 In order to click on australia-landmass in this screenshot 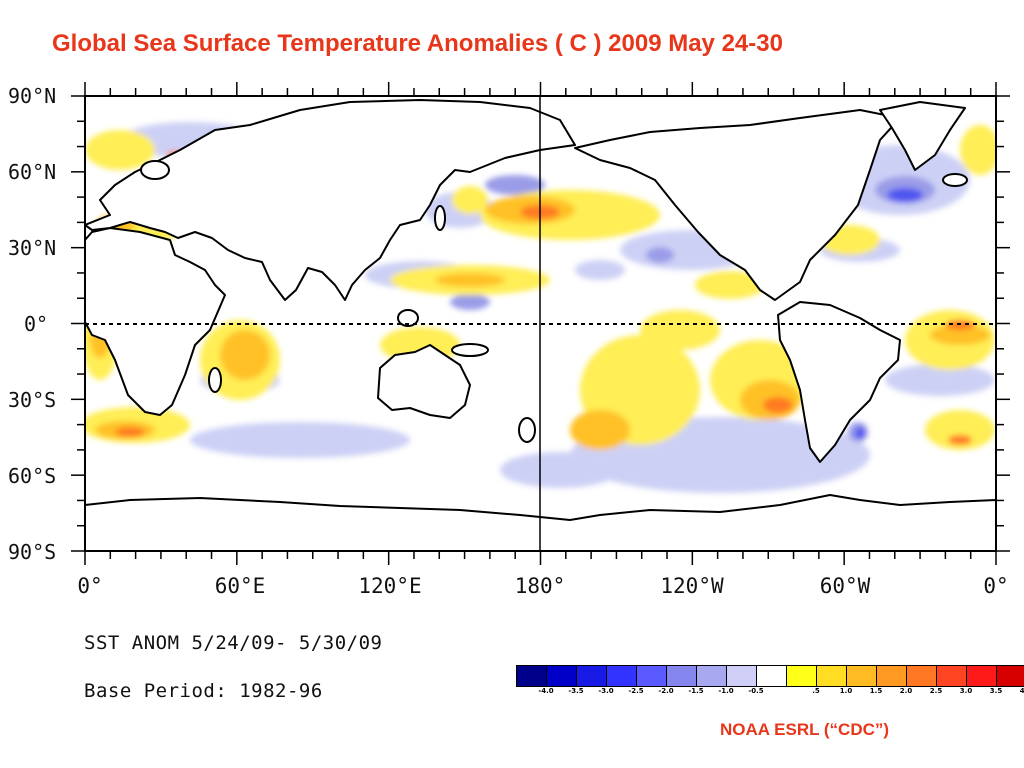, I will do `click(424, 381)`.